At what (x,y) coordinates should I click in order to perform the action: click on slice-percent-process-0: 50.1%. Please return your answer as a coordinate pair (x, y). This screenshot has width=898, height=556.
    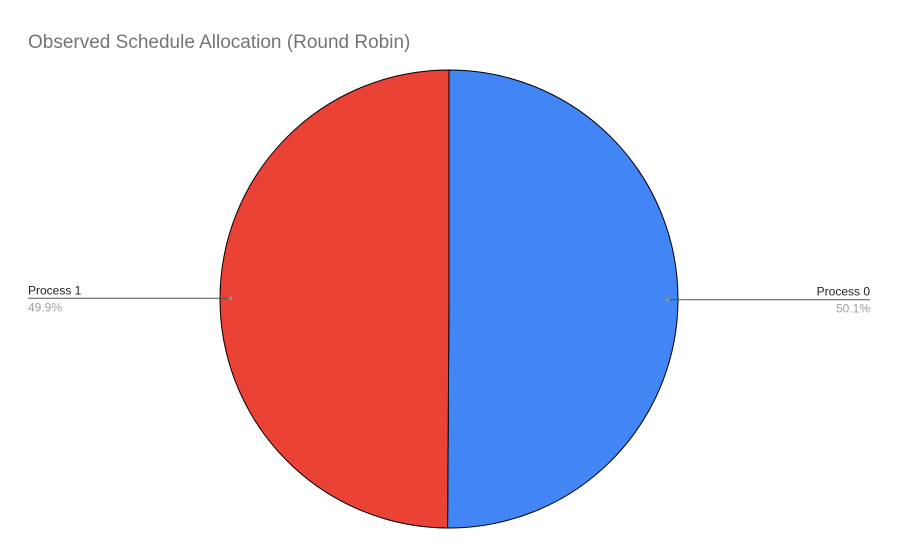
    Looking at the image, I should click on (853, 309).